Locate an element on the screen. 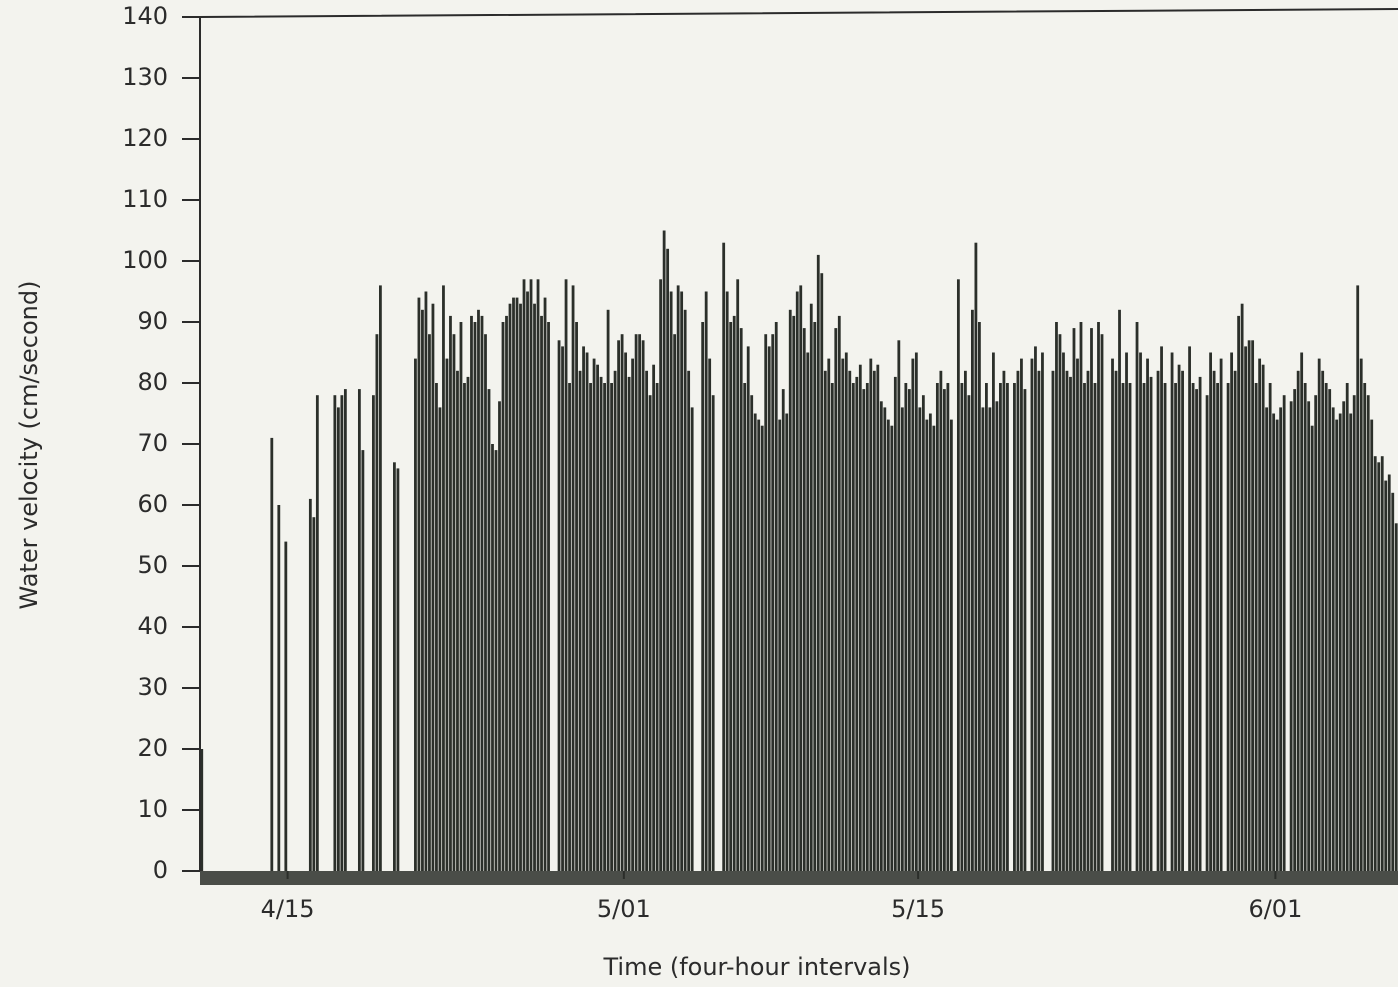  y-tick-label: 120 is located at coordinates (145, 138).